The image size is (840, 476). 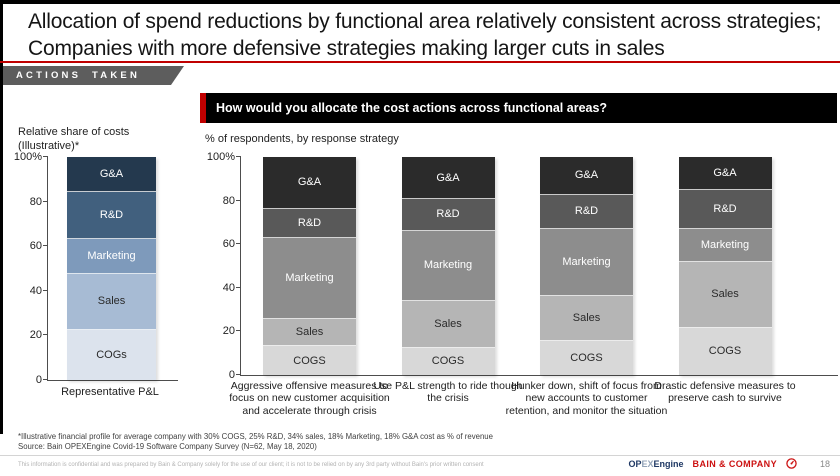 What do you see at coordinates (420, 2) in the screenshot?
I see `slide-top-border` at bounding box center [420, 2].